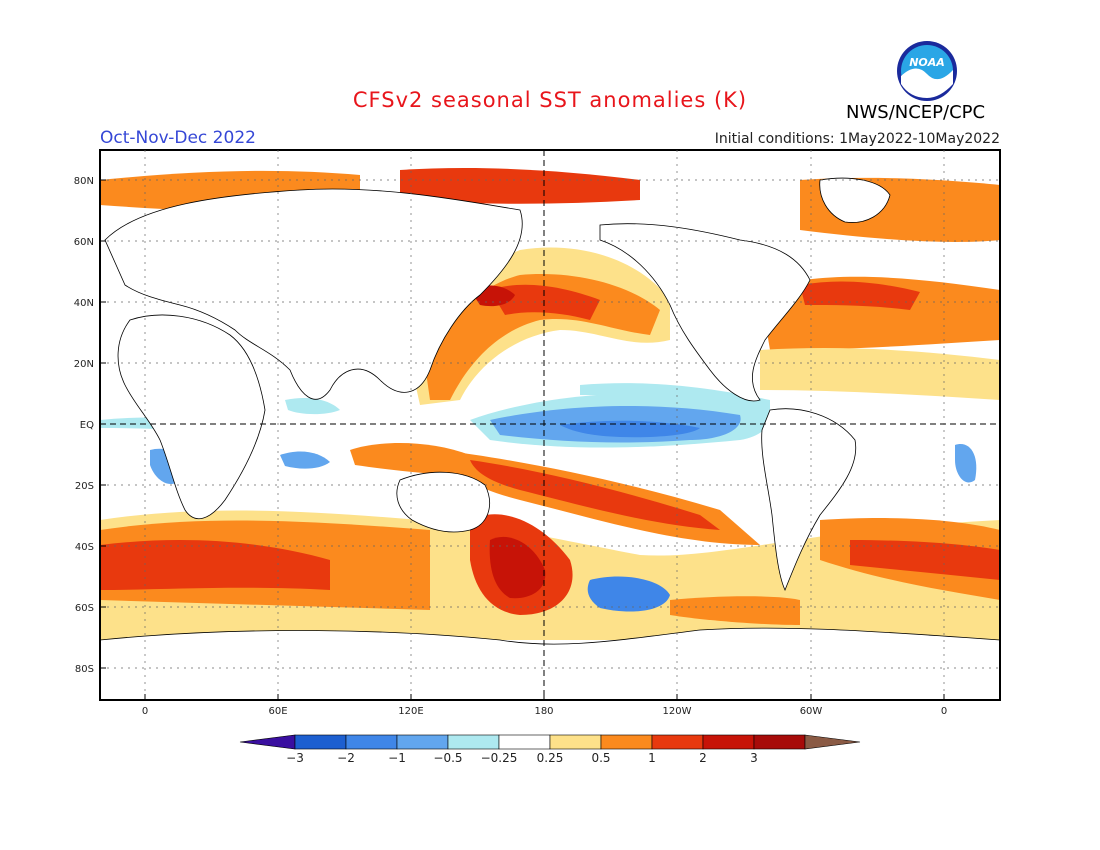 The image size is (1100, 850). Describe the element at coordinates (84, 486) in the screenshot. I see `lat-tick-label: 20S` at that location.